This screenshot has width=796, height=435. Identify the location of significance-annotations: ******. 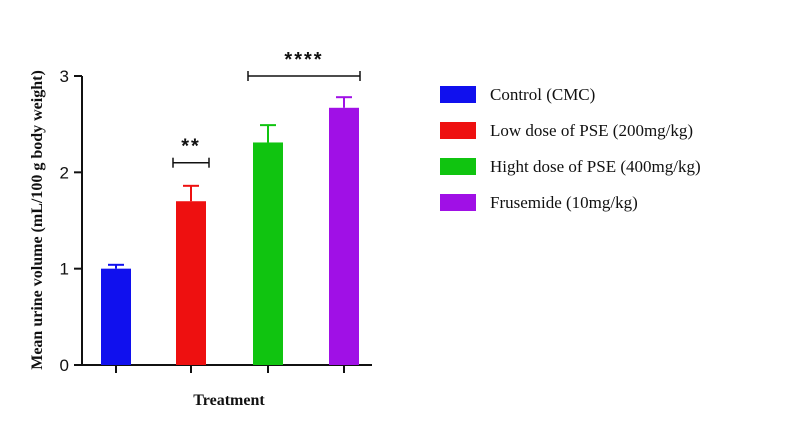
(266, 108).